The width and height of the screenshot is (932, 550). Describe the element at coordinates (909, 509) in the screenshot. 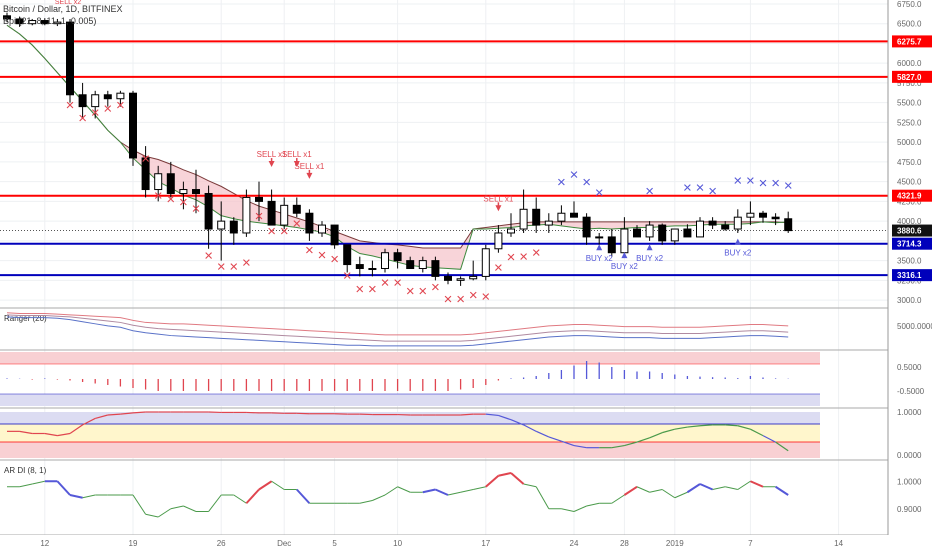

I see `ardi-tick-label: 0.9000` at that location.